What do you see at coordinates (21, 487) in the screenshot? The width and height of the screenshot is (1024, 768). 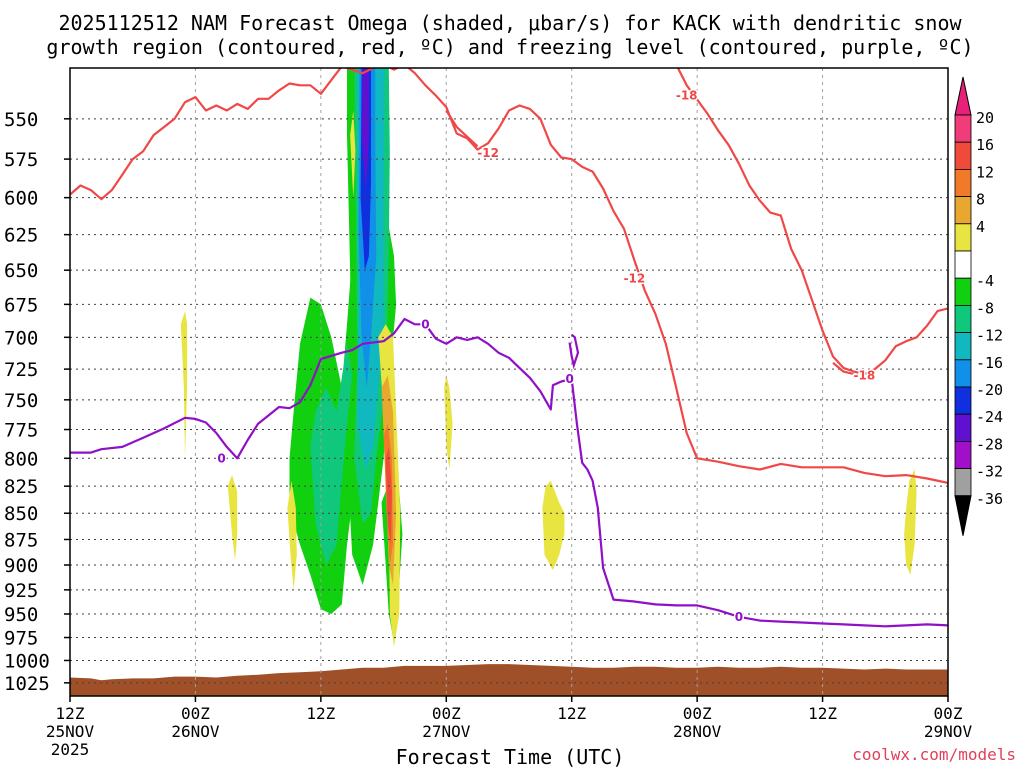 I see `y-tick-label-825: 825` at bounding box center [21, 487].